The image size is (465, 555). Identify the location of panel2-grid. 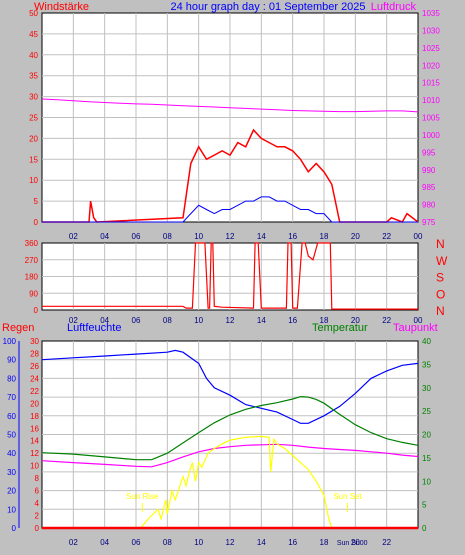
(230, 276).